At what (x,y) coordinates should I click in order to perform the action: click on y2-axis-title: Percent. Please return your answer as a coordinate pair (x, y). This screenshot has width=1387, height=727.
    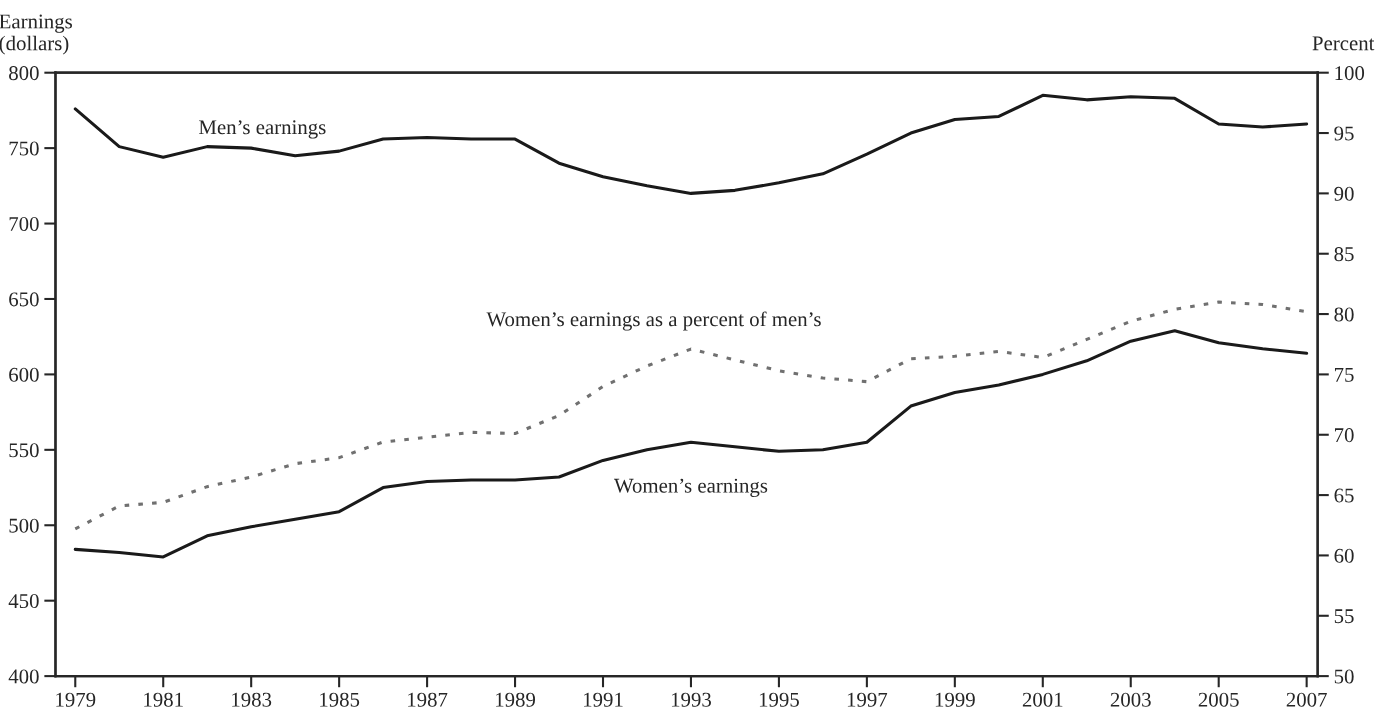
    Looking at the image, I should click on (1343, 43).